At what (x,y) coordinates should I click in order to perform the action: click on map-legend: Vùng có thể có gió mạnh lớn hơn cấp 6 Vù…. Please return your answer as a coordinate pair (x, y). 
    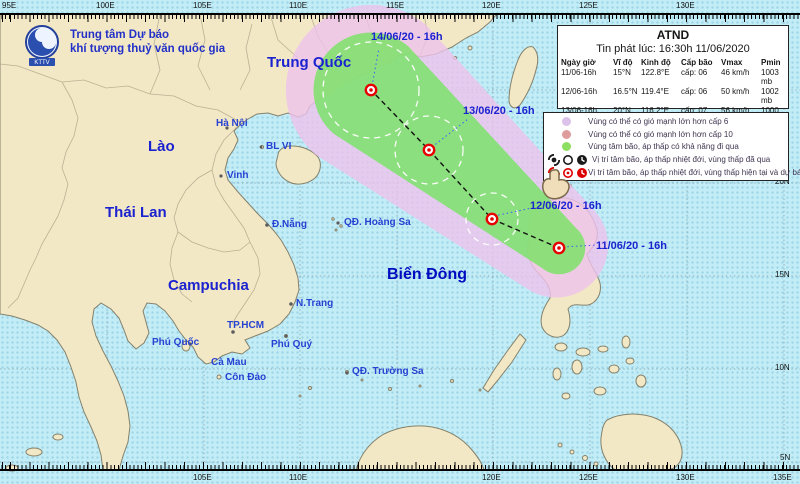
    Looking at the image, I should click on (671, 146).